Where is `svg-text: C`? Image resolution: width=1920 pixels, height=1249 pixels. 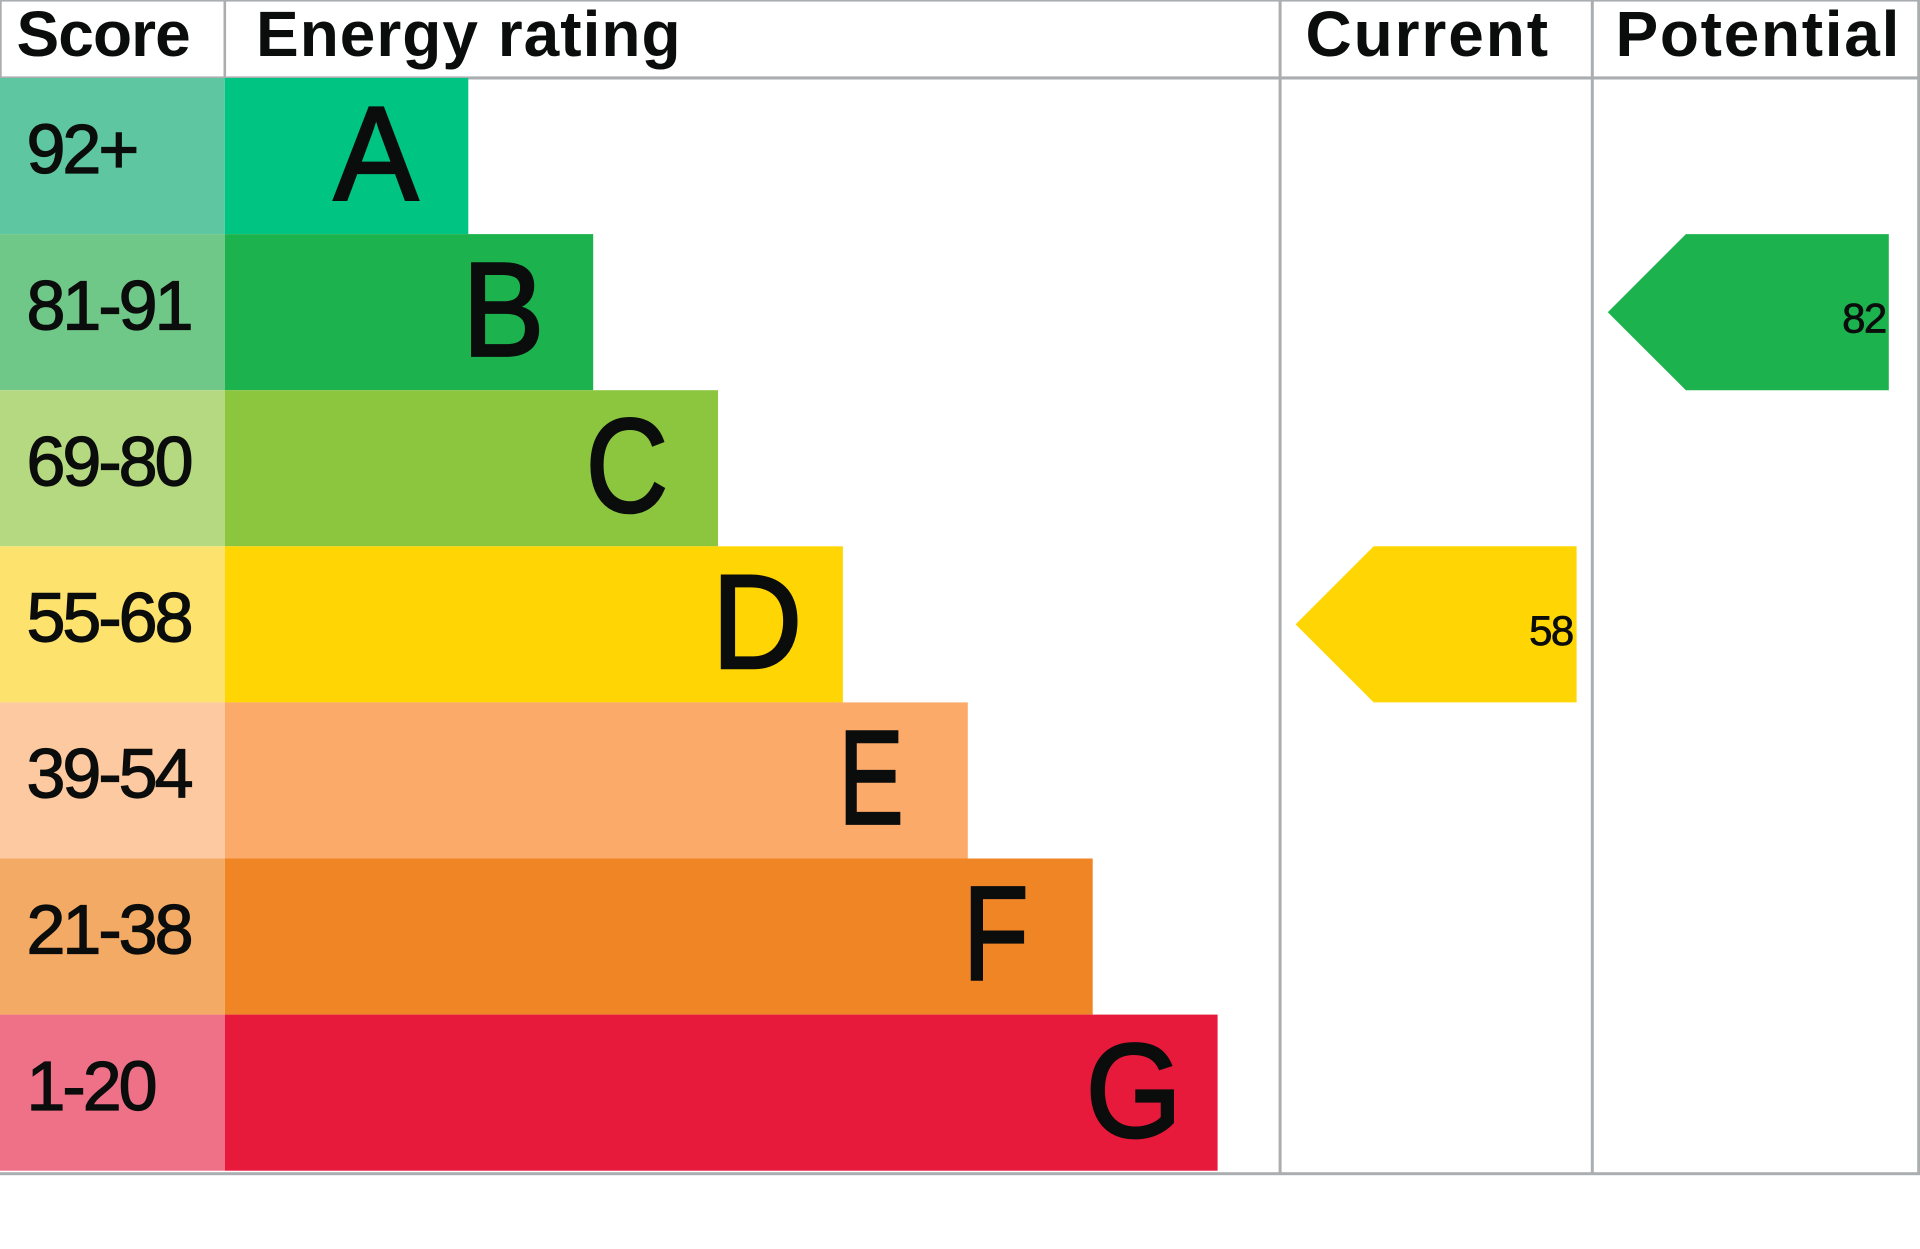 svg-text: C is located at coordinates (627, 466).